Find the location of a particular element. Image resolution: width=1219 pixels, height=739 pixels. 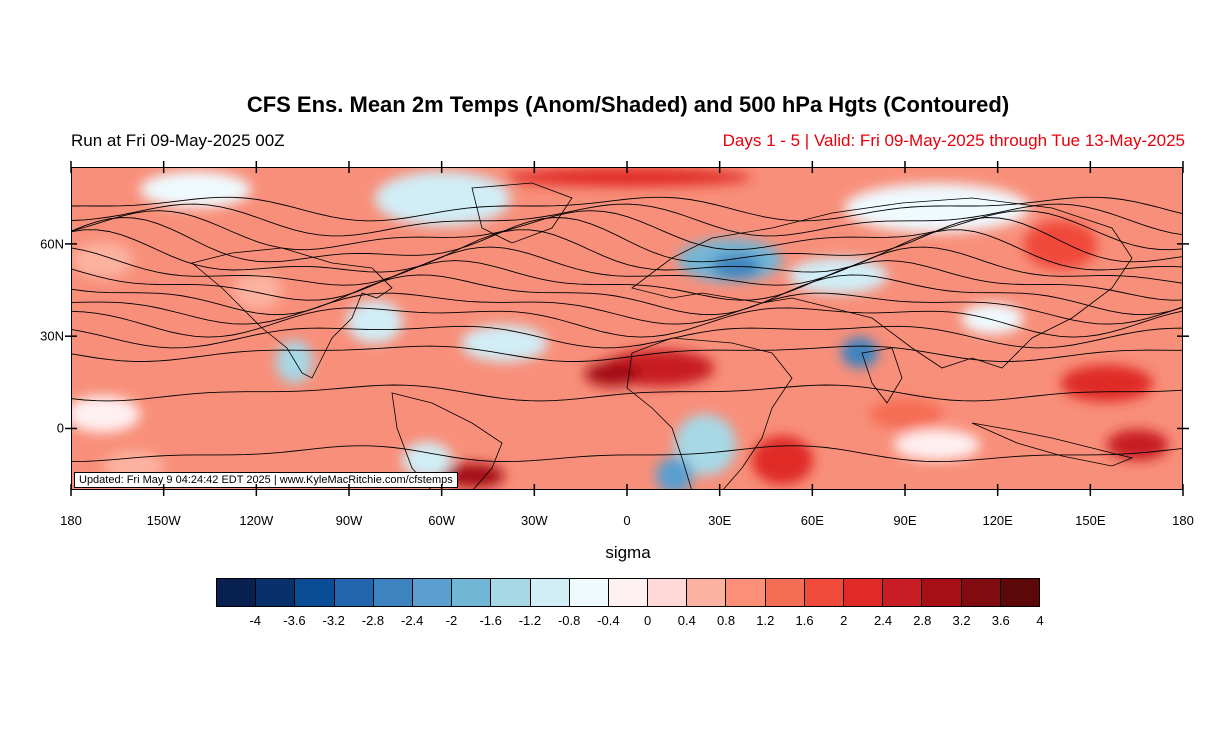

colorbar-tick-label: 3.2 is located at coordinates (961, 620).